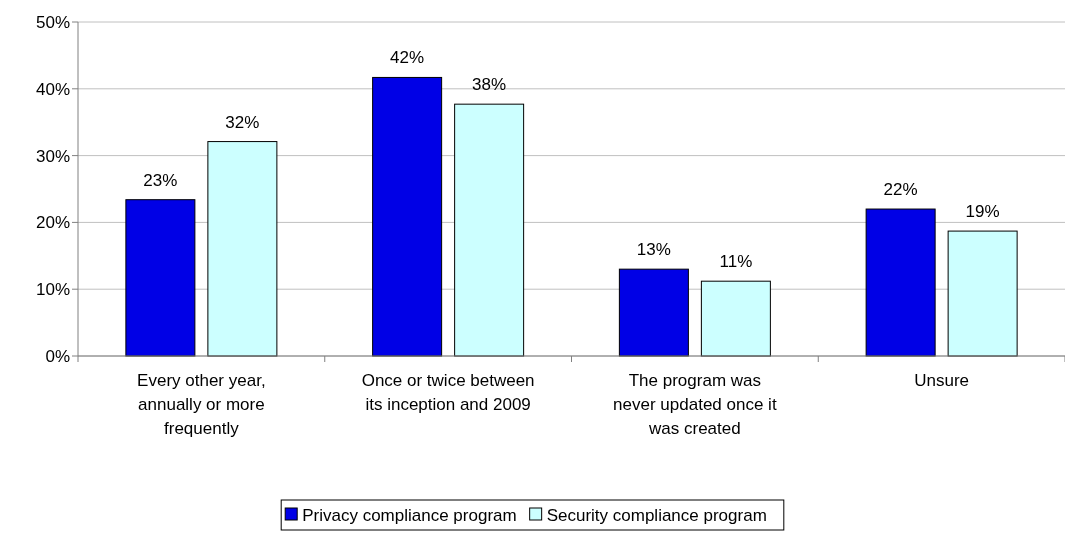 The width and height of the screenshot is (1065, 539). What do you see at coordinates (982, 212) in the screenshot?
I see `data-label: 19%` at bounding box center [982, 212].